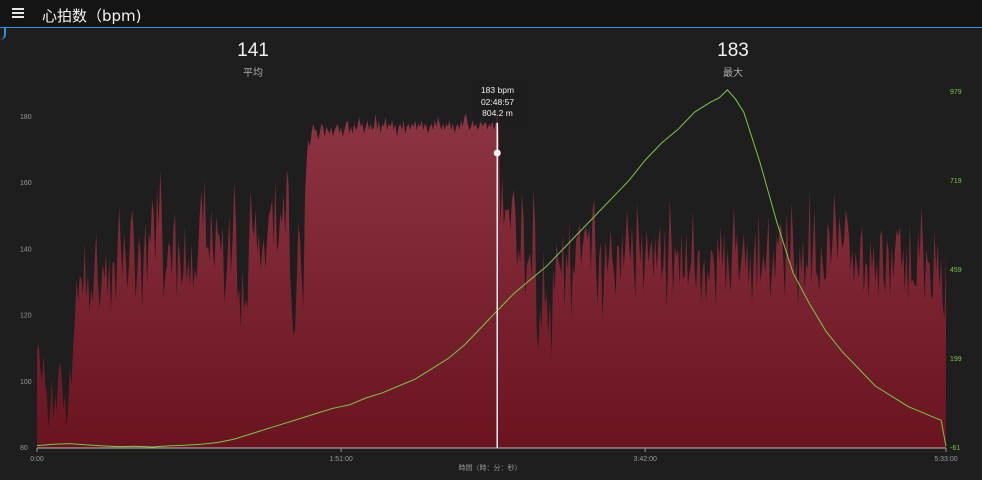 This screenshot has width=982, height=480. What do you see at coordinates (956, 359) in the screenshot?
I see `y-right-tick-label: 199` at bounding box center [956, 359].